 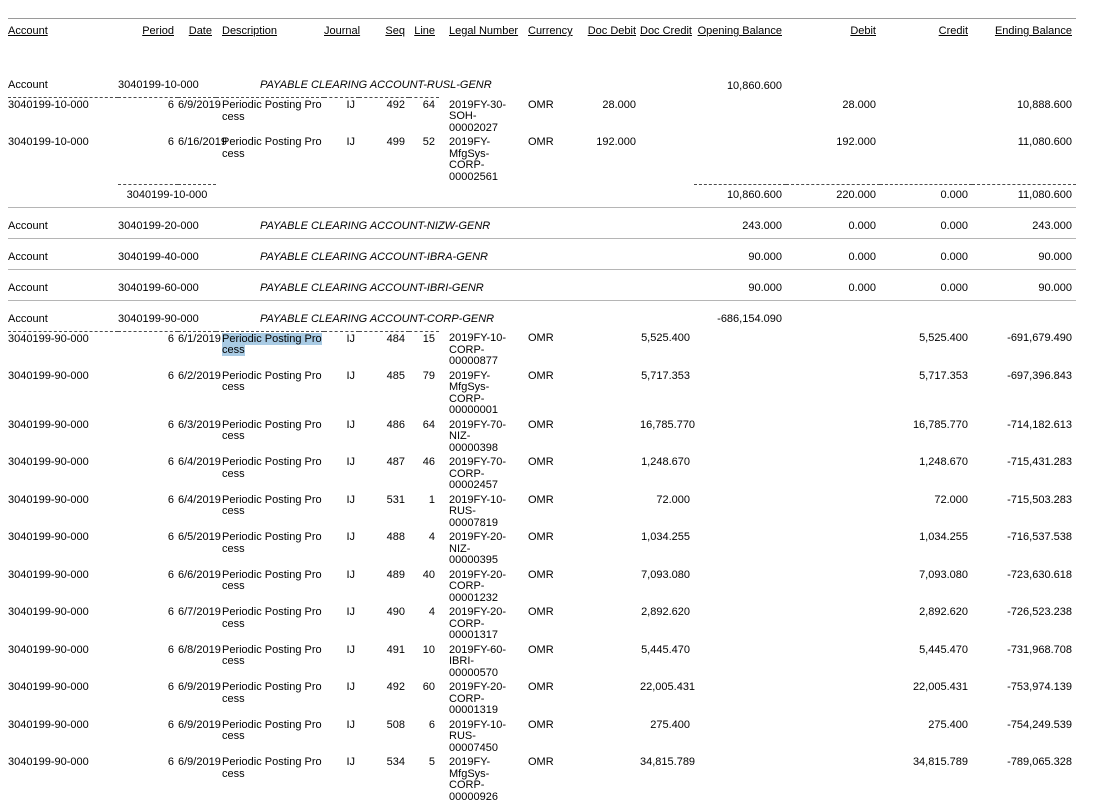 I want to click on cell-account: 3040199-10-000, so click(x=48, y=105).